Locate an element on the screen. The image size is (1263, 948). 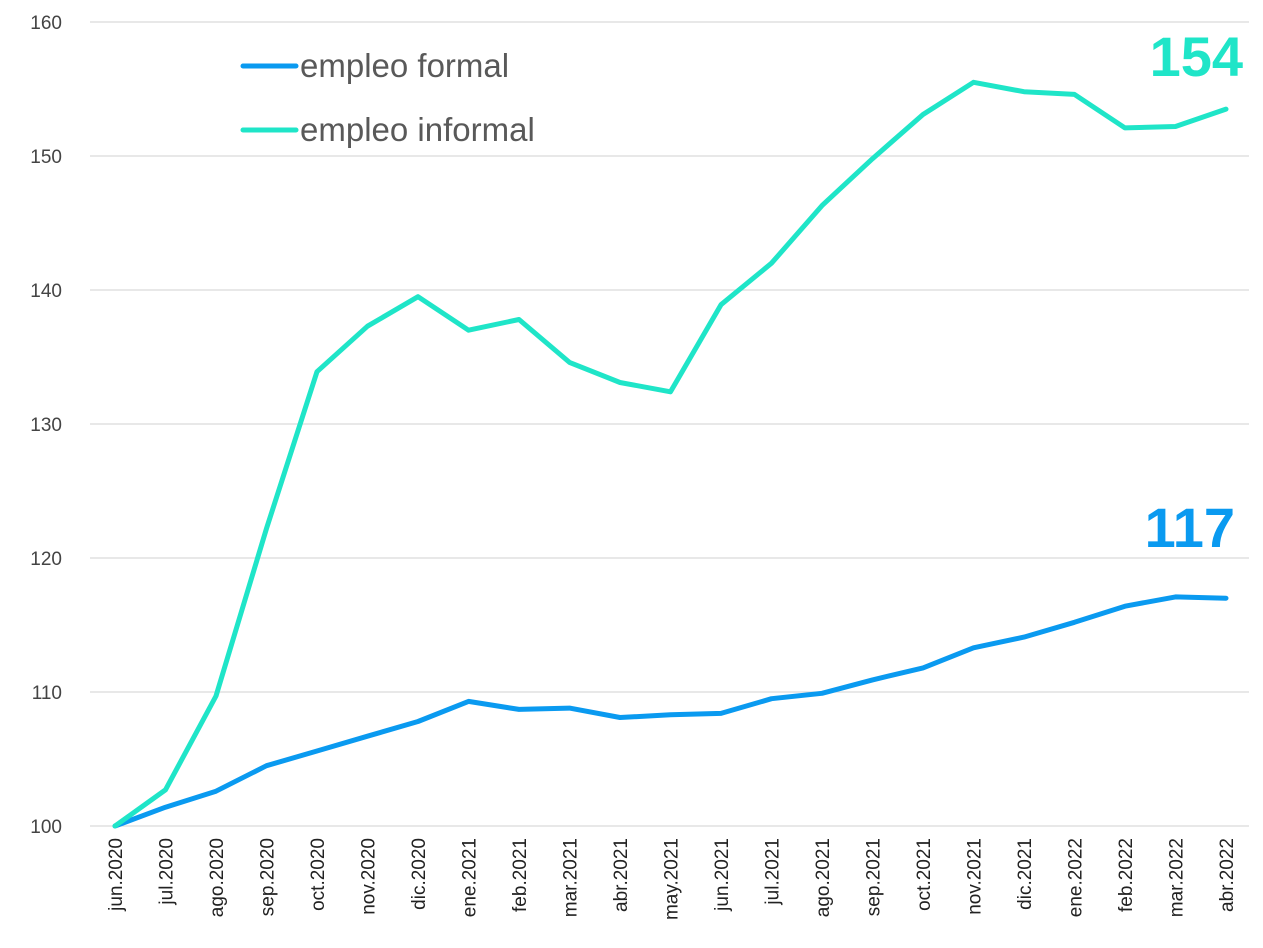
y-tick-label: 110 is located at coordinates (47, 693).